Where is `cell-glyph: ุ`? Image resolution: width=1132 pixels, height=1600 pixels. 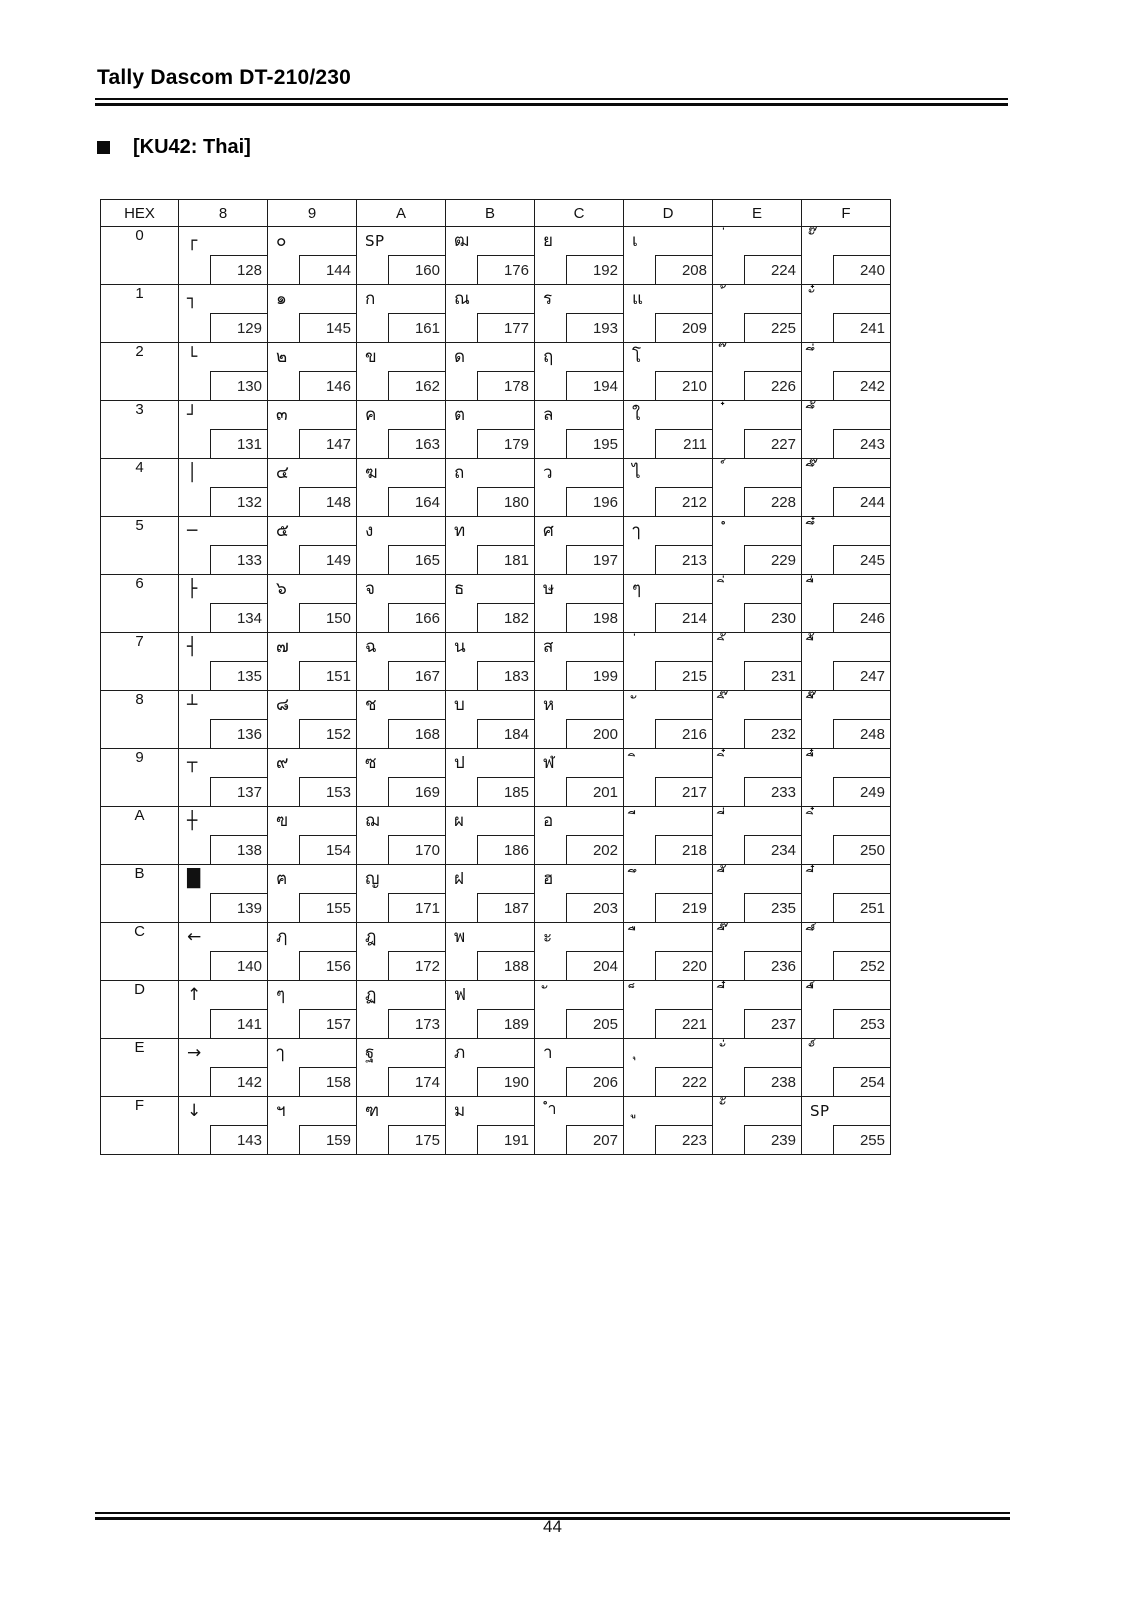 cell-glyph: ุ is located at coordinates (634, 1050).